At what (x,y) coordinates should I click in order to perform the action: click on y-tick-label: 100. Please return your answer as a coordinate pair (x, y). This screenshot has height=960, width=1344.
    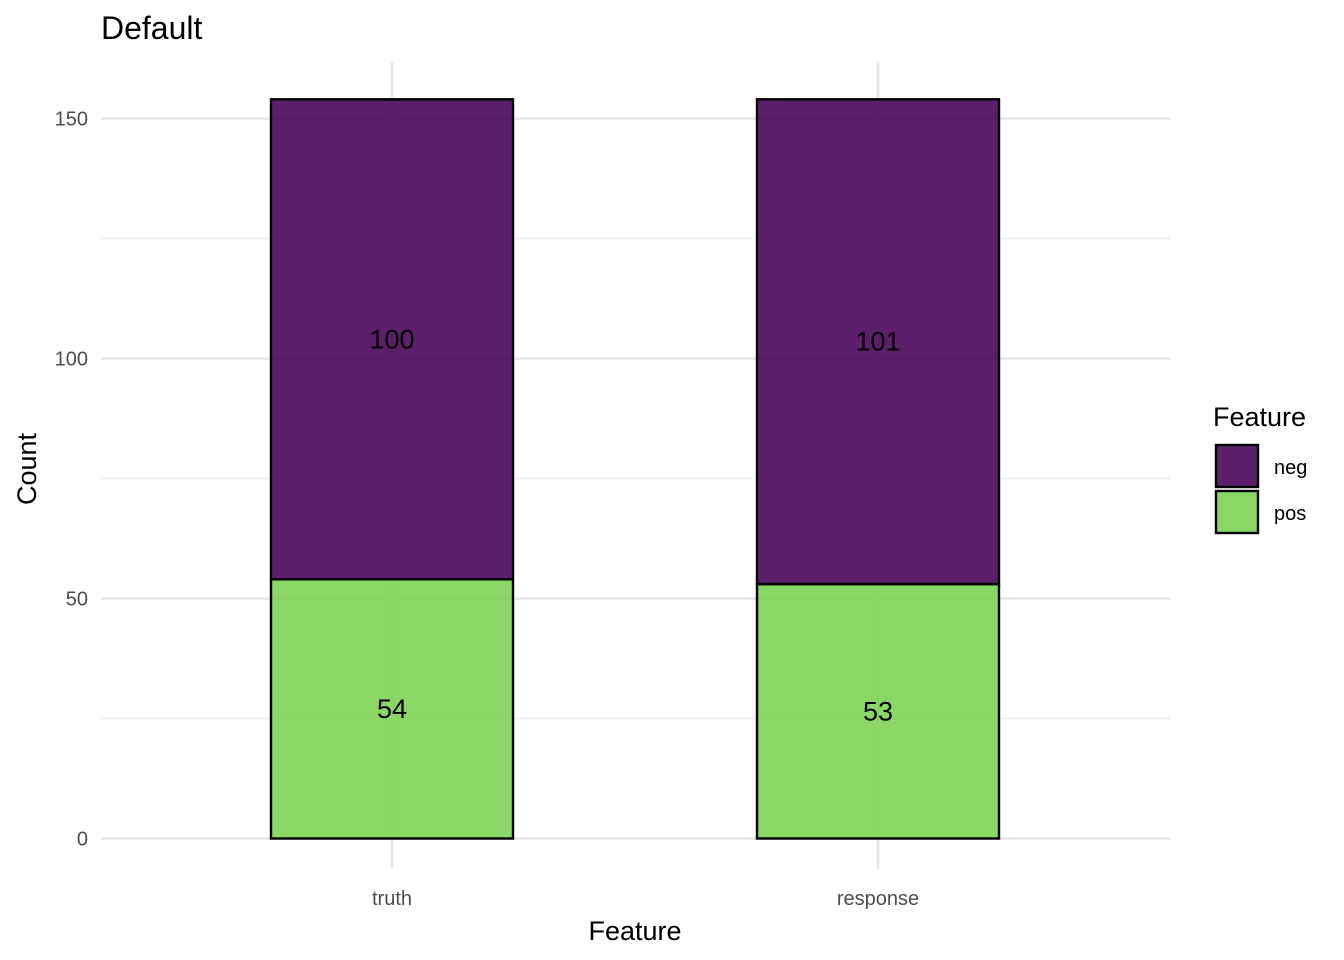
    Looking at the image, I should click on (71, 360).